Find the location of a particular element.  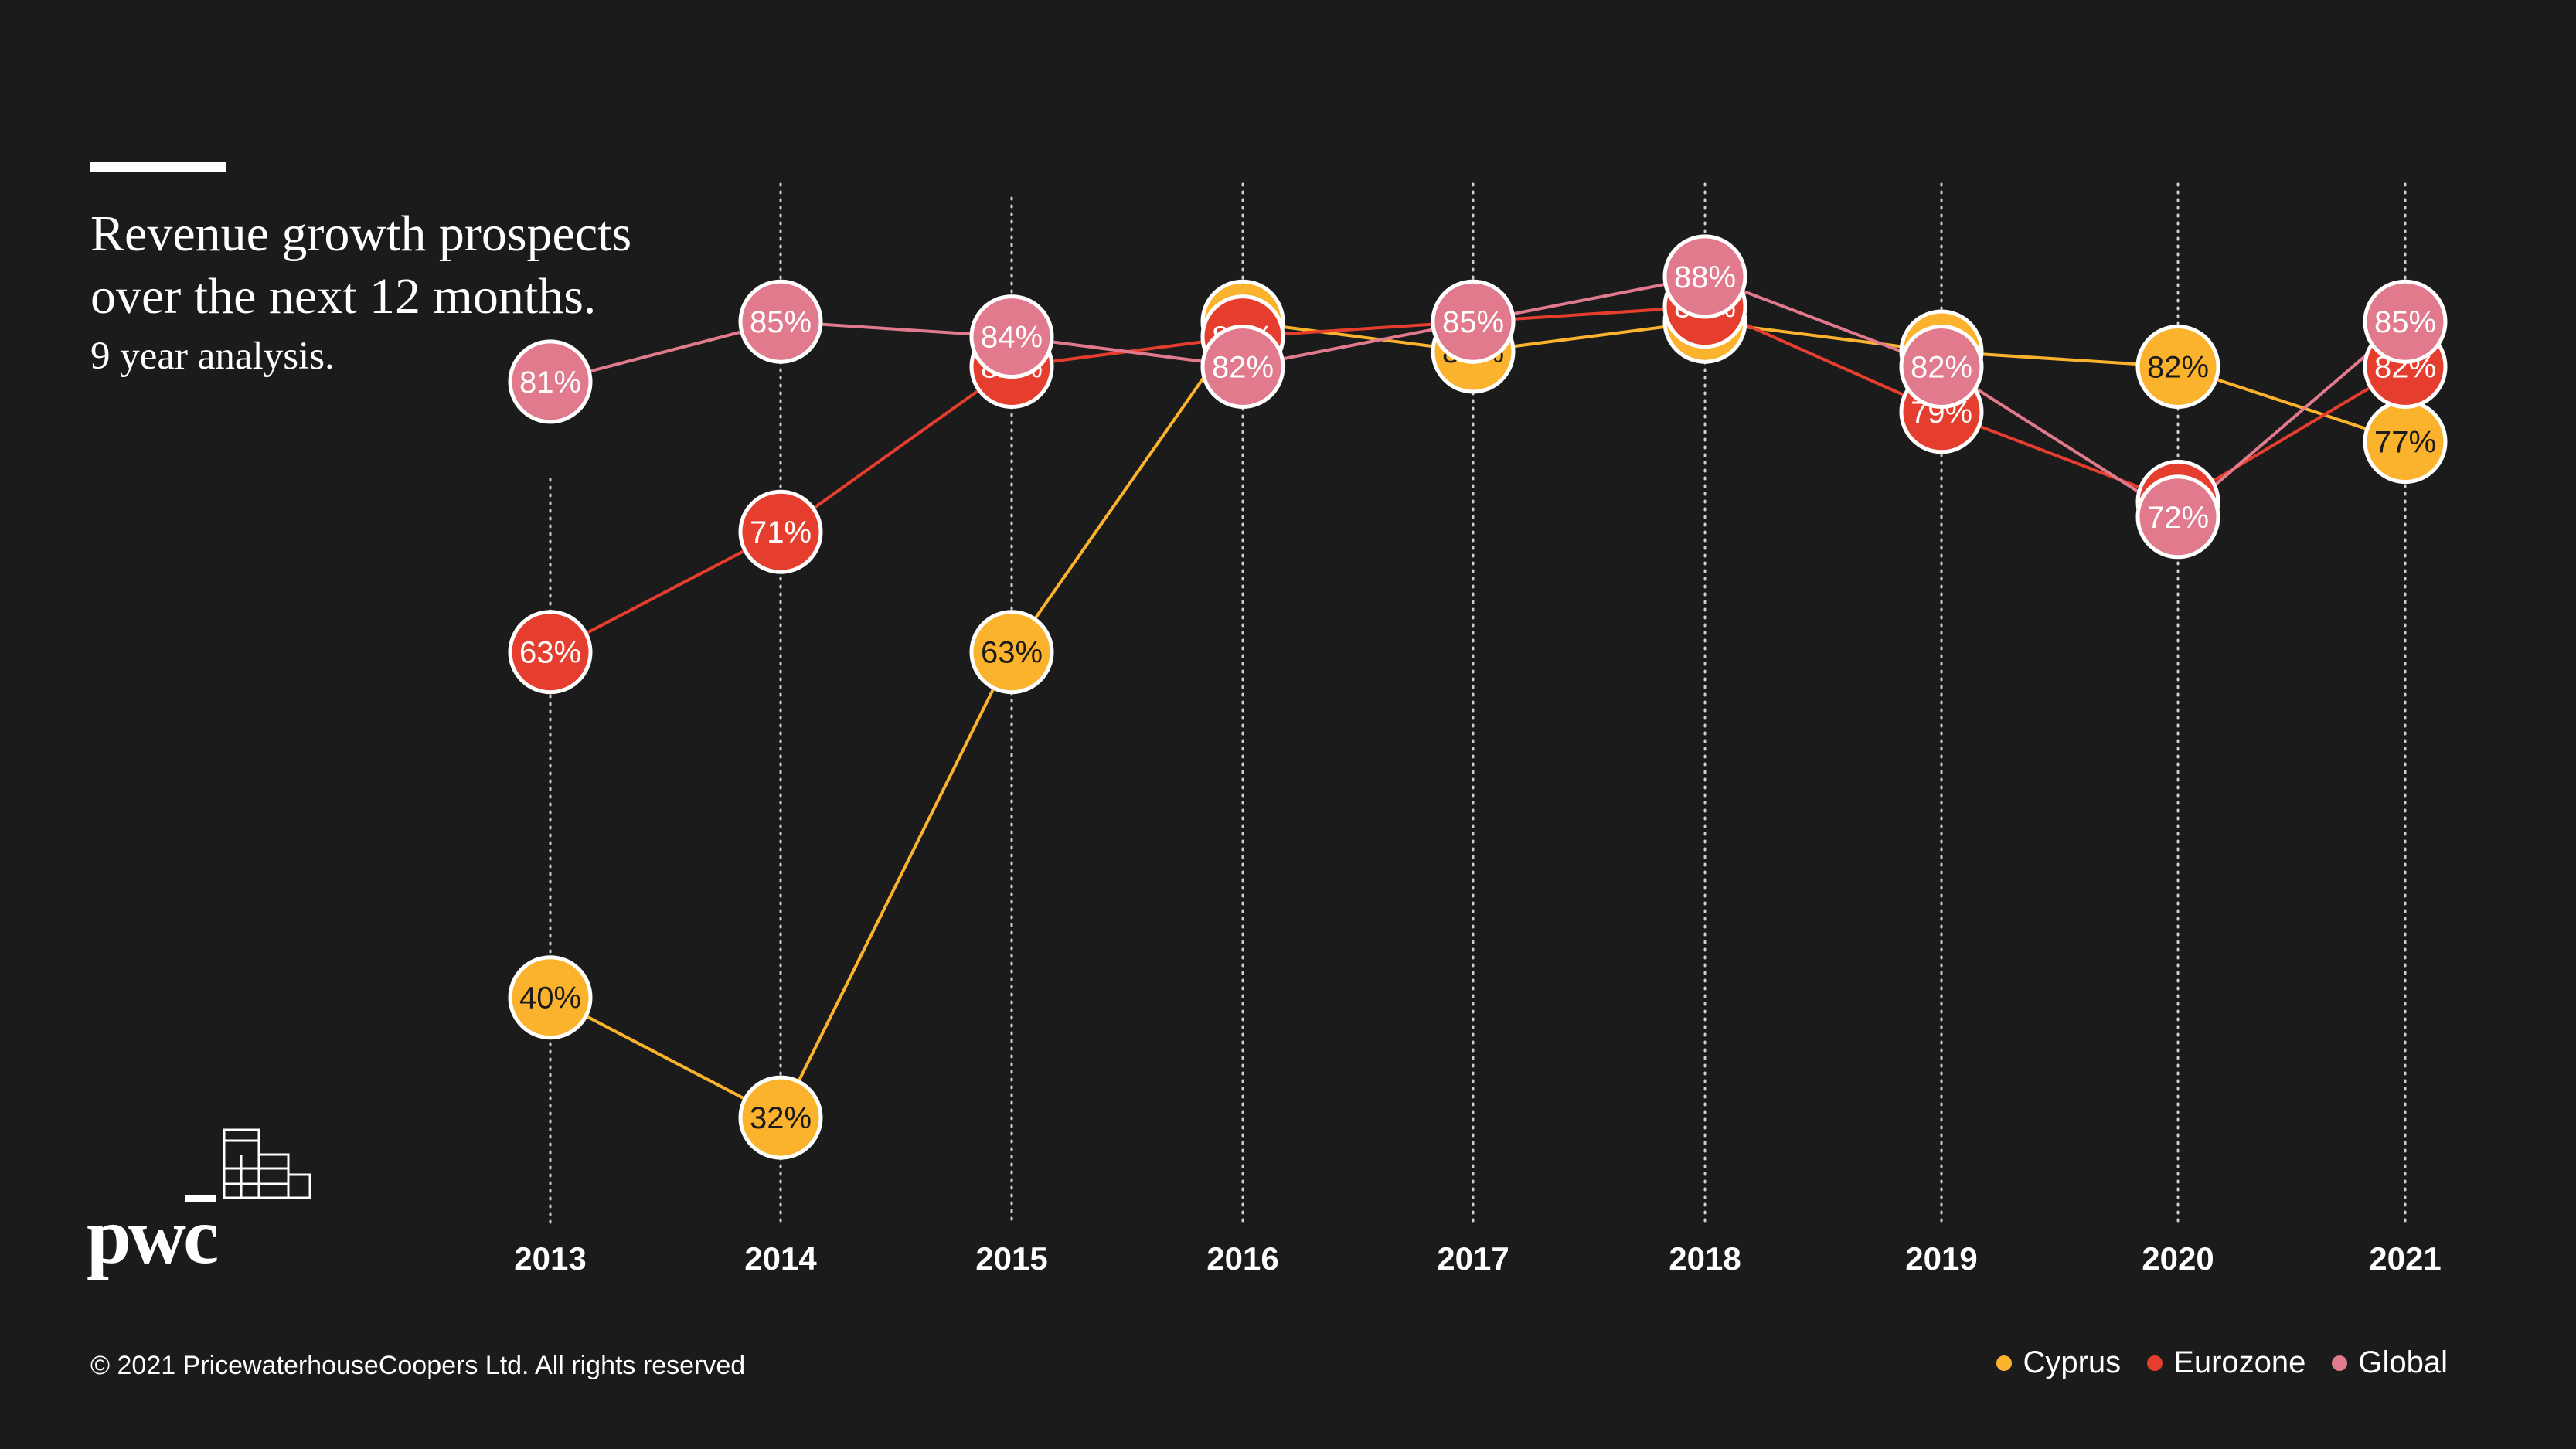

point-cyprus-2015 is located at coordinates (1011, 652).